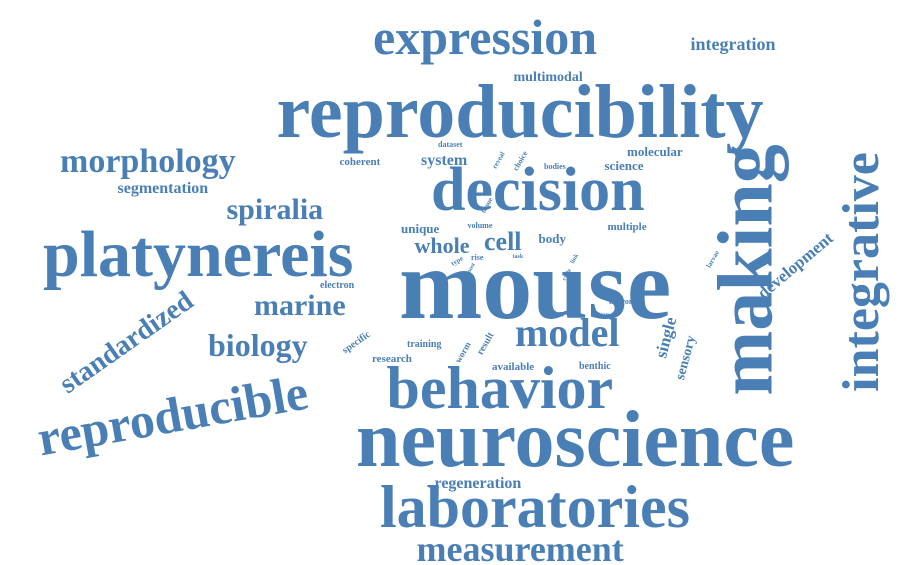 Image resolution: width=900 pixels, height=565 pixels. Describe the element at coordinates (478, 483) in the screenshot. I see `word-regeneration: regeneration` at that location.